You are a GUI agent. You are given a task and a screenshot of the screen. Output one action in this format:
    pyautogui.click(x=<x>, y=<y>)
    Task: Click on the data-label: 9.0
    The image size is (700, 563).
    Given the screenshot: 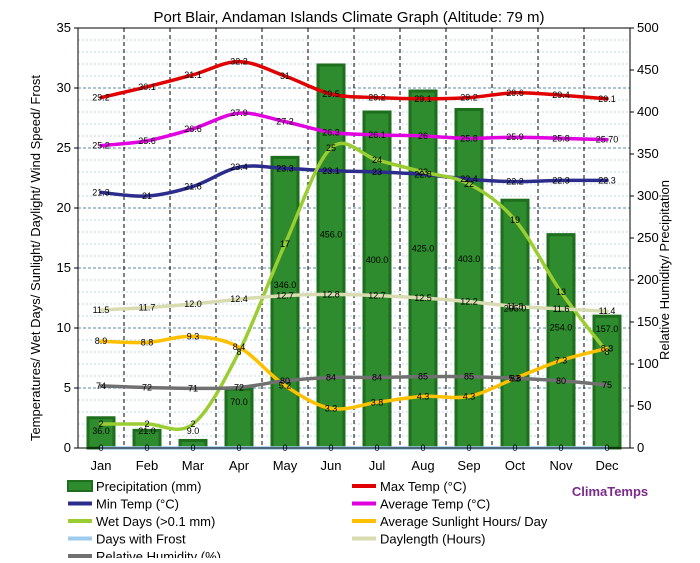 What is the action you would take?
    pyautogui.click(x=193, y=431)
    